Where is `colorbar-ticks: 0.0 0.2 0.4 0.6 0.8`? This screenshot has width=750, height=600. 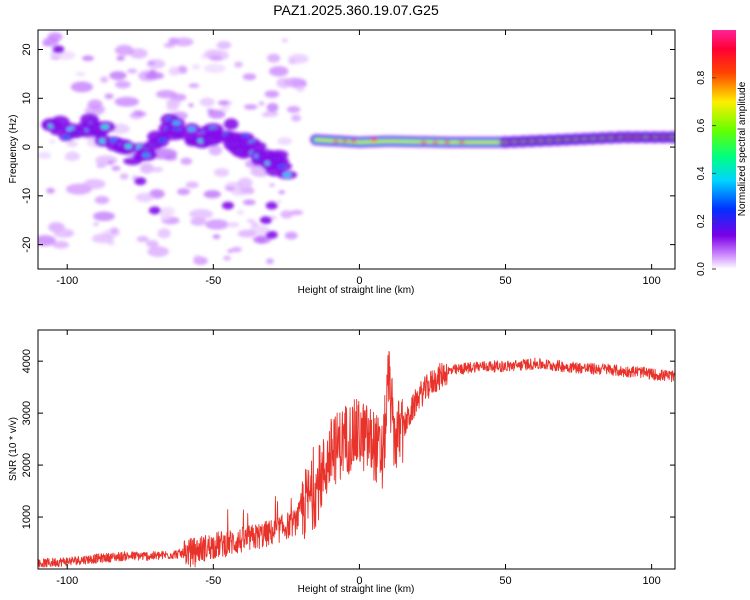 colorbar-ticks: 0.0 0.2 0.4 0.6 0.8 is located at coordinates (706, 173).